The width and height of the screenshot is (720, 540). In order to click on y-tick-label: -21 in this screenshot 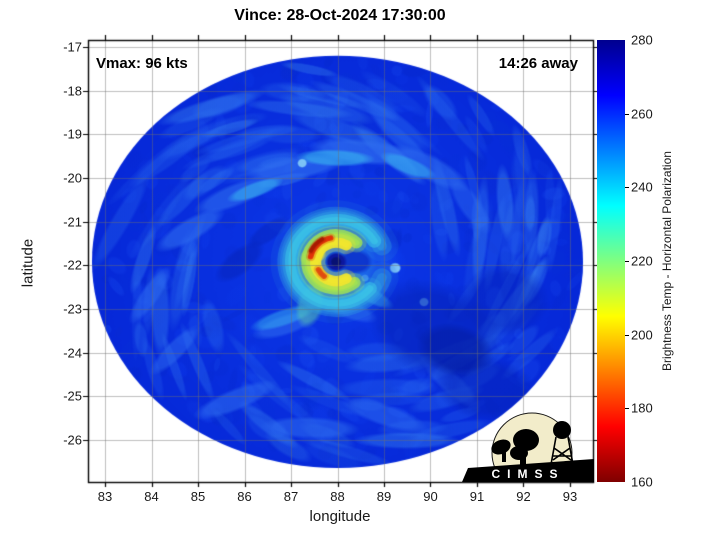, I will do `click(72, 222)`.